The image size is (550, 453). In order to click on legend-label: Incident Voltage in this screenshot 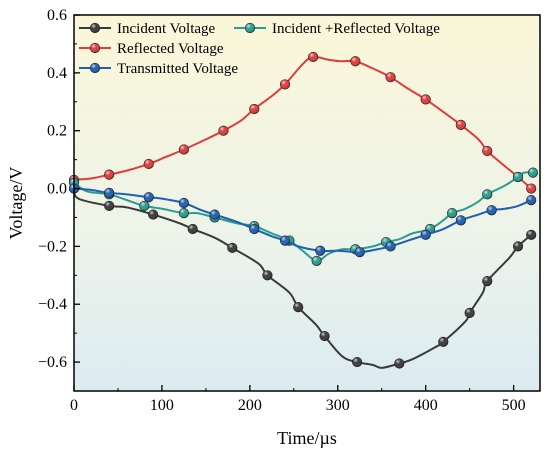, I will do `click(166, 29)`.